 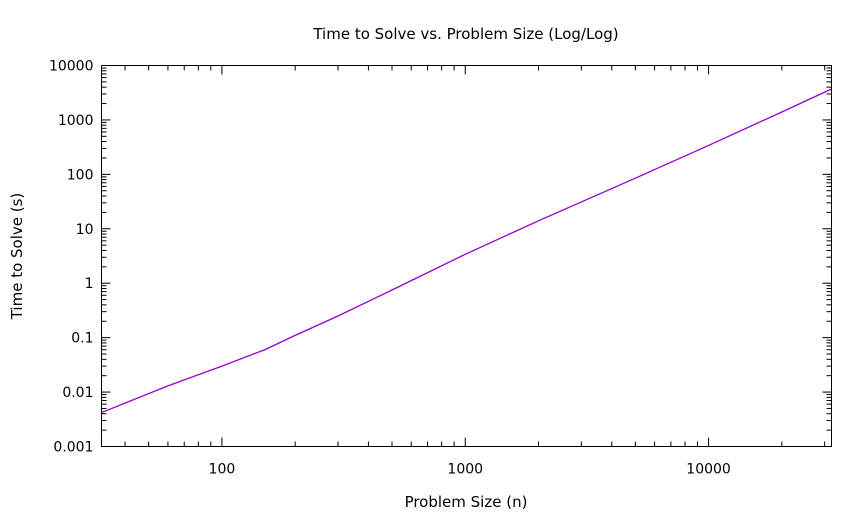 I want to click on y-axis-label: Time to Solve (s), so click(x=17, y=257).